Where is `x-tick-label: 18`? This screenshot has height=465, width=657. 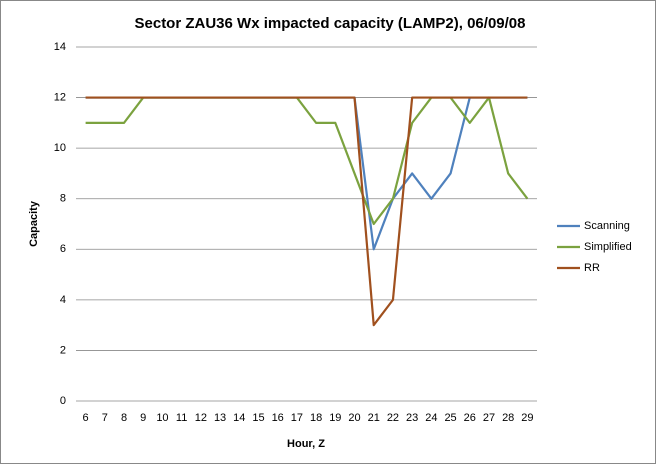
x-tick-label: 18 is located at coordinates (316, 418).